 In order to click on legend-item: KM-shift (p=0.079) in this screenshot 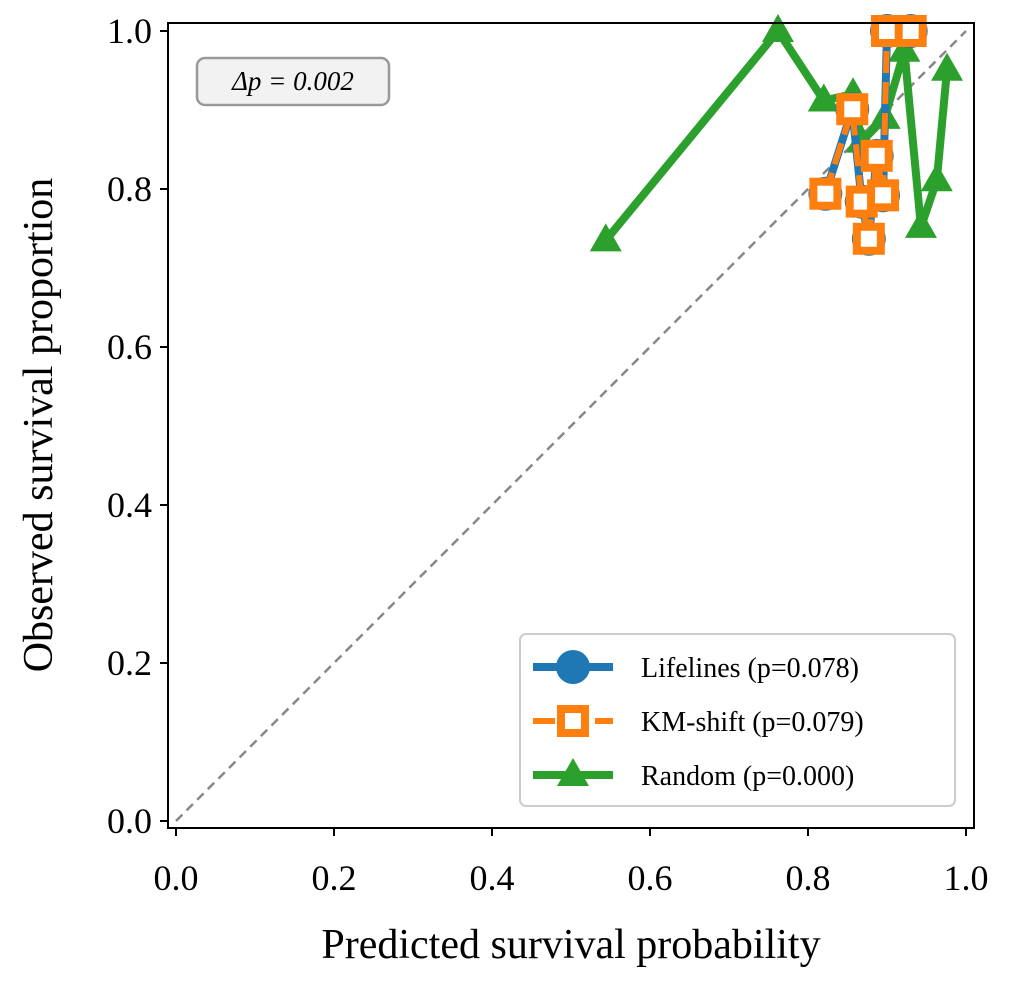, I will do `click(698, 721)`.